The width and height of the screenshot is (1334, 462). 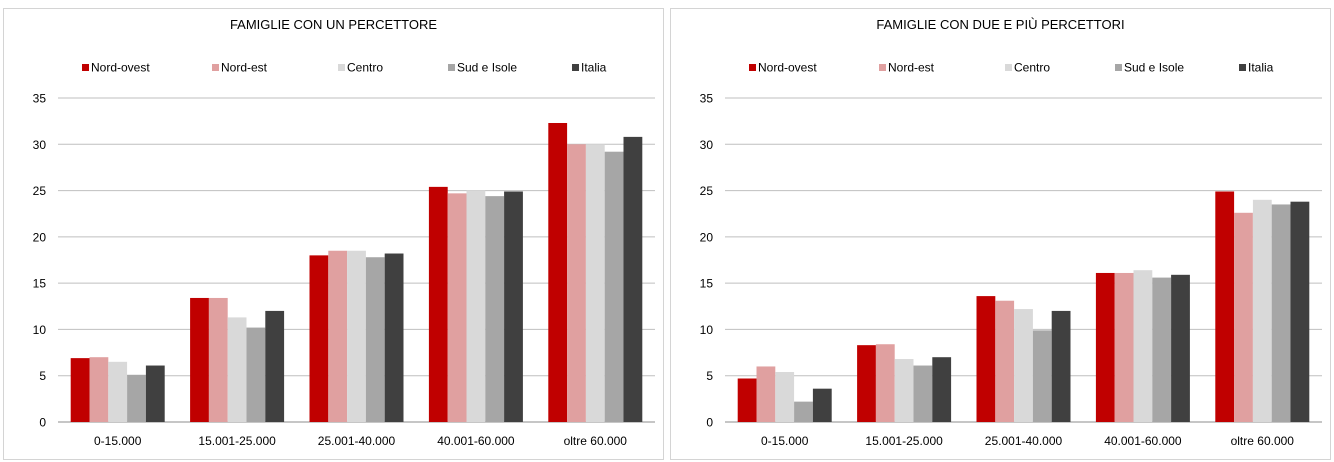 What do you see at coordinates (1000, 24) in the screenshot?
I see `chart-title: FAMIGLIE CON DUE E PIÙ PERCETTORI` at bounding box center [1000, 24].